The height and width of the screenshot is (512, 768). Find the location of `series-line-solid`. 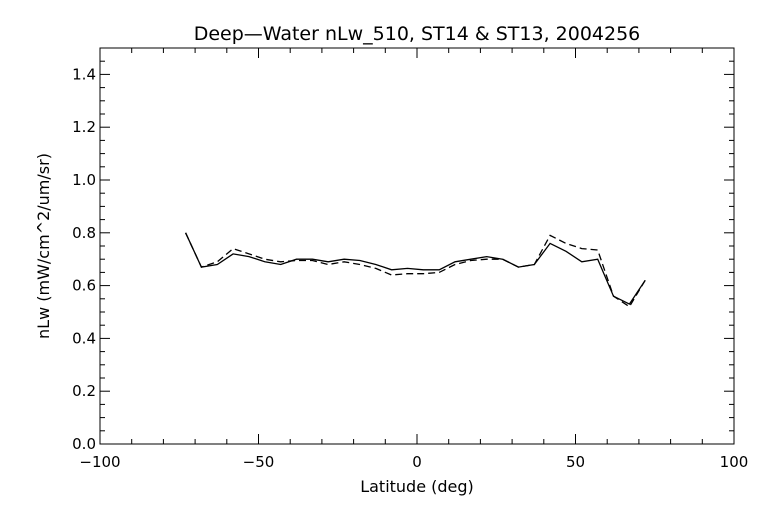

series-line-solid is located at coordinates (415, 268).